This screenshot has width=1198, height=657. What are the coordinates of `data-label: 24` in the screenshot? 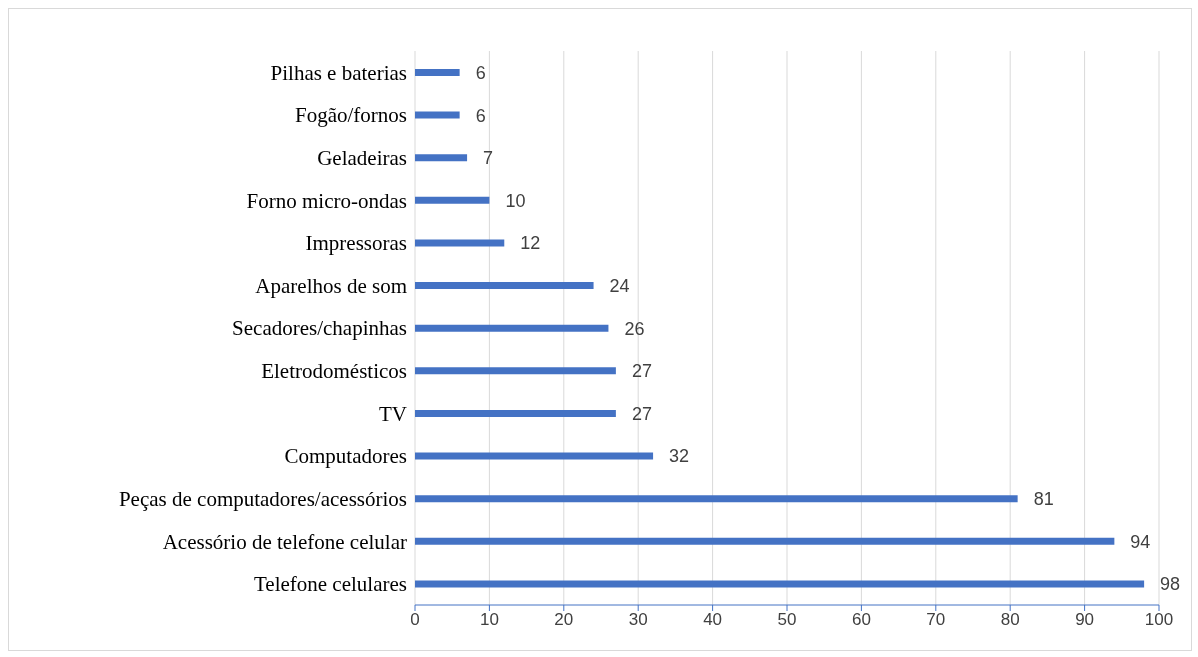 It's located at (619, 285).